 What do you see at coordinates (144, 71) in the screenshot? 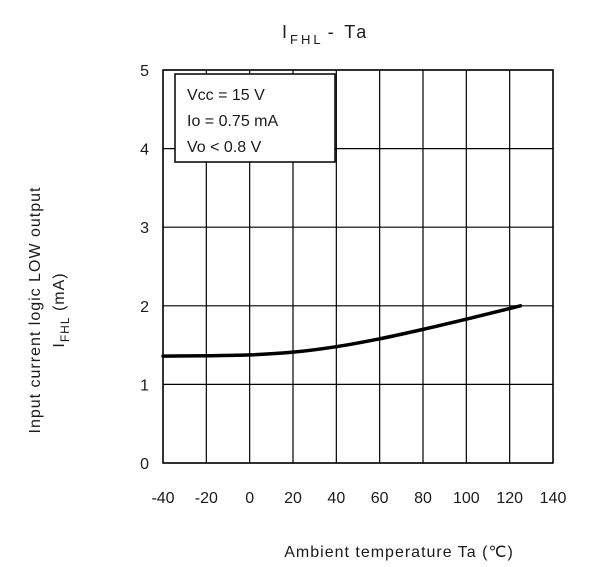
I see `y-tick-label: 5` at bounding box center [144, 71].